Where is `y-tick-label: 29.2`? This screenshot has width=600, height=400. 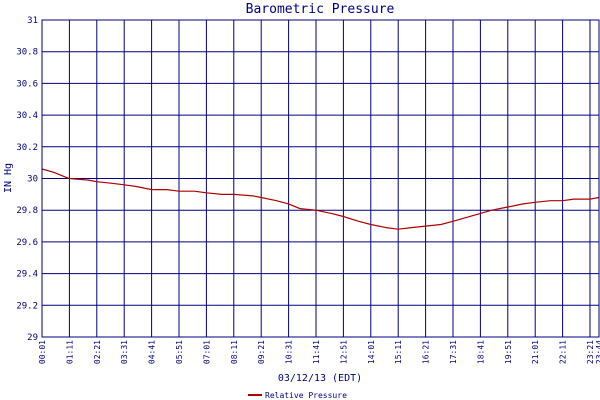 y-tick-label: 29.2 is located at coordinates (27, 306).